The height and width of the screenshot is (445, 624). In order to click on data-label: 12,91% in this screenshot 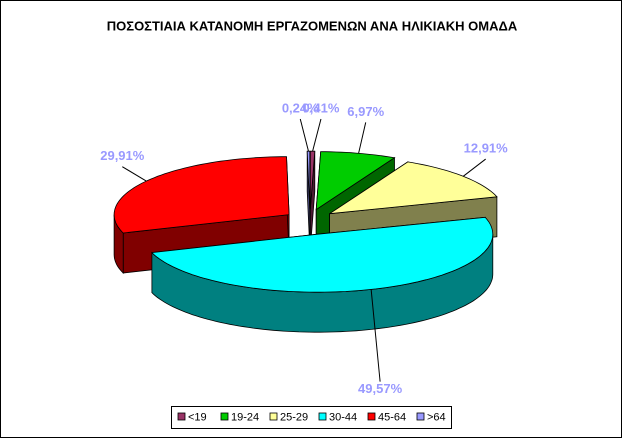, I will do `click(486, 148)`.